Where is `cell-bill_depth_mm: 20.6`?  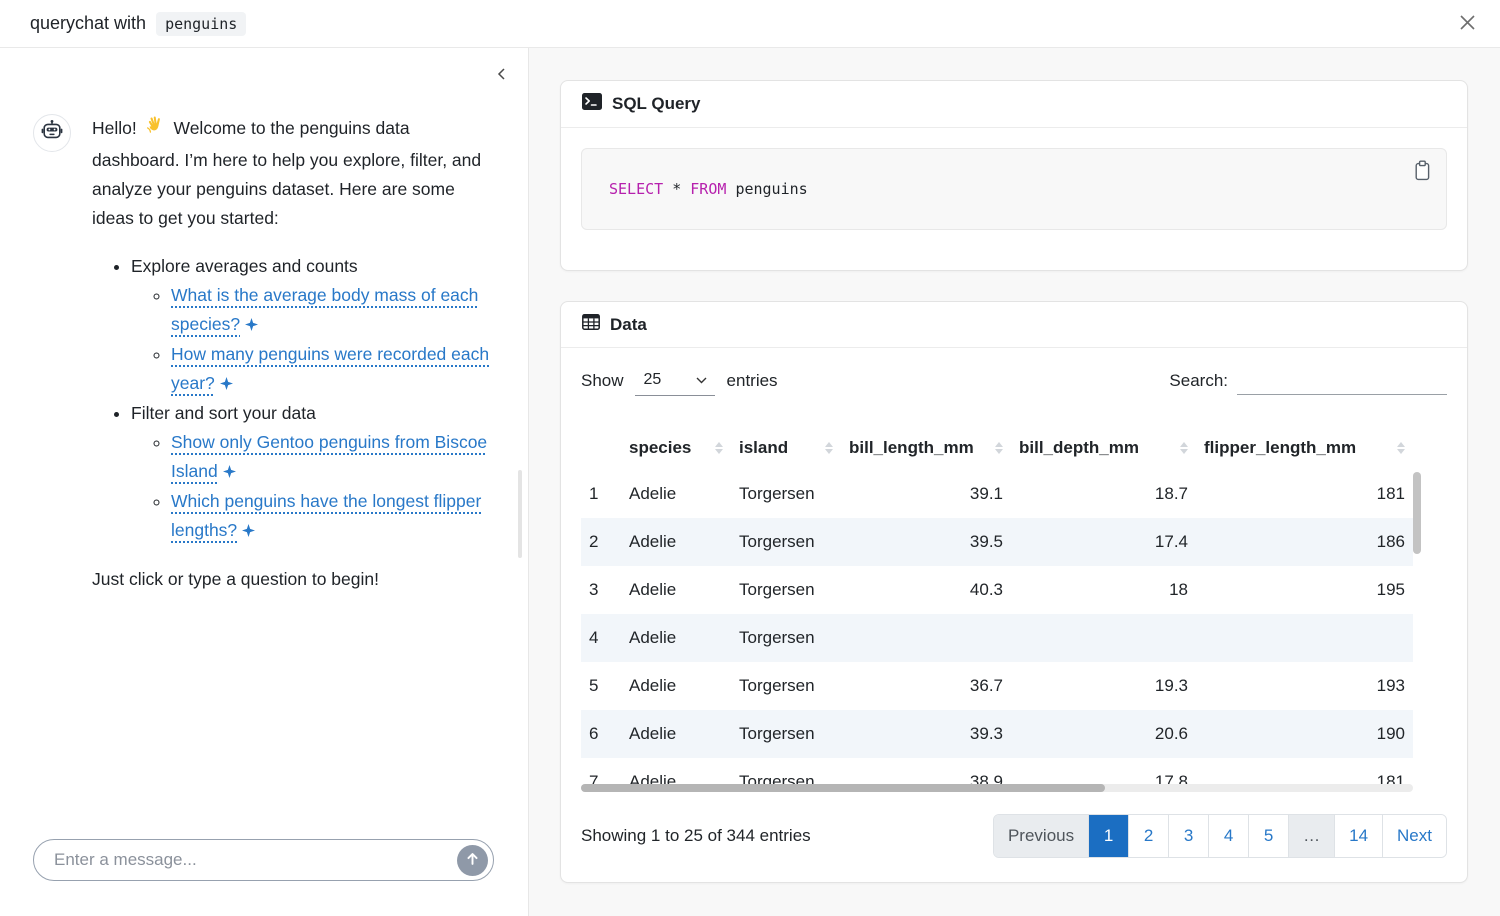
cell-bill_depth_mm: 20.6 is located at coordinates (1171, 733).